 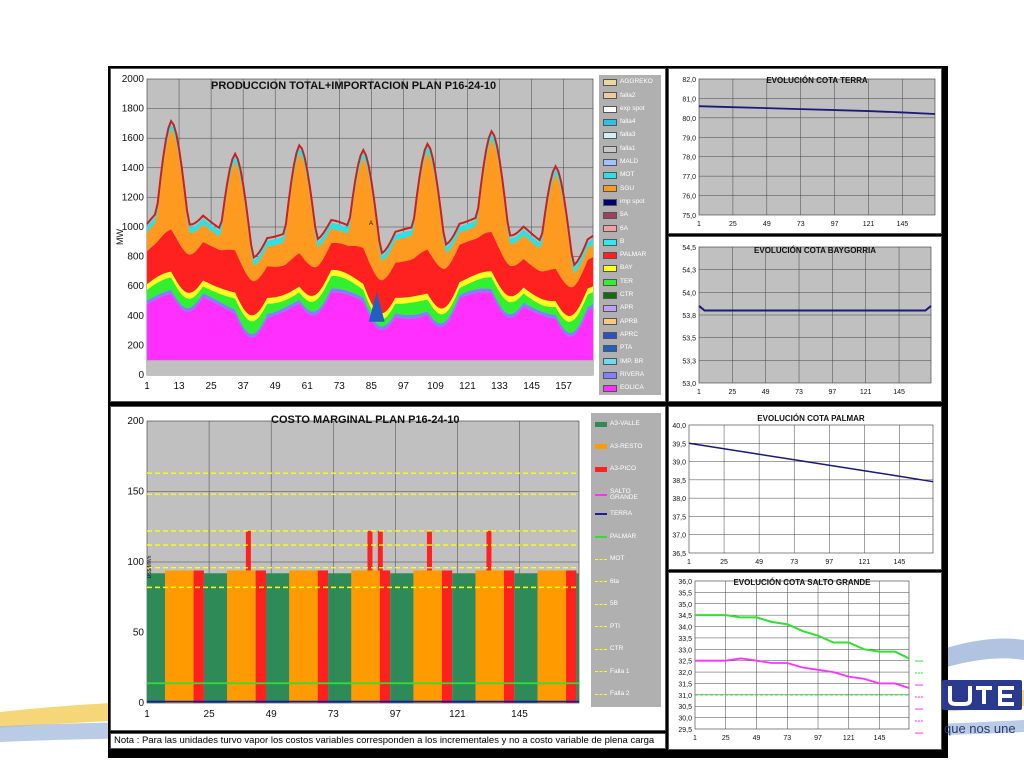 I want to click on legend-label: TER, so click(x=626, y=281).